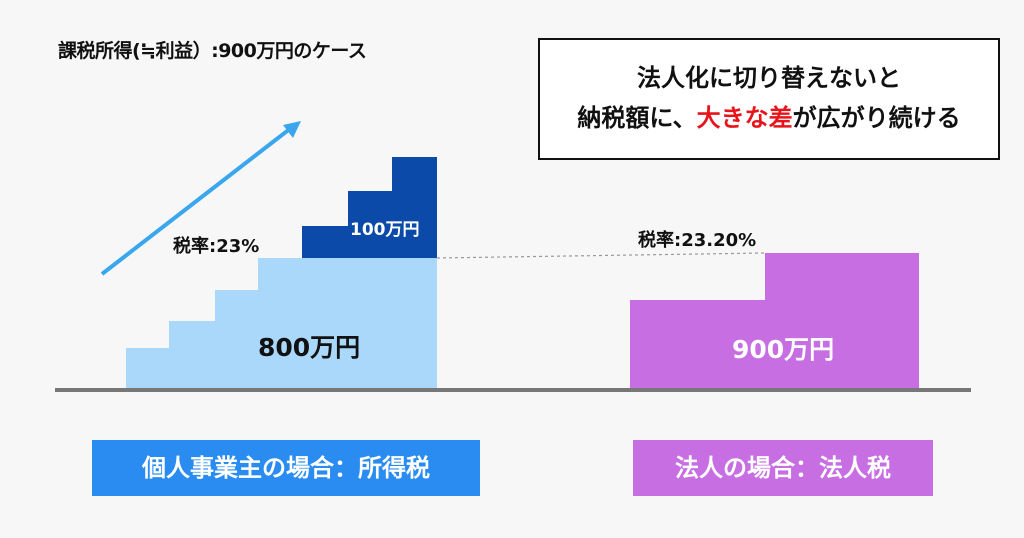 Image resolution: width=1024 pixels, height=538 pixels. Describe the element at coordinates (876, 118) in the screenshot. I see `callout-line-2-suffix: が広がり続ける` at that location.